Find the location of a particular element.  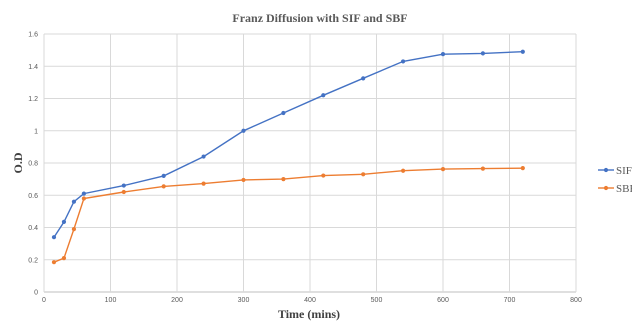

x-tick-label: 800 is located at coordinates (576, 300).